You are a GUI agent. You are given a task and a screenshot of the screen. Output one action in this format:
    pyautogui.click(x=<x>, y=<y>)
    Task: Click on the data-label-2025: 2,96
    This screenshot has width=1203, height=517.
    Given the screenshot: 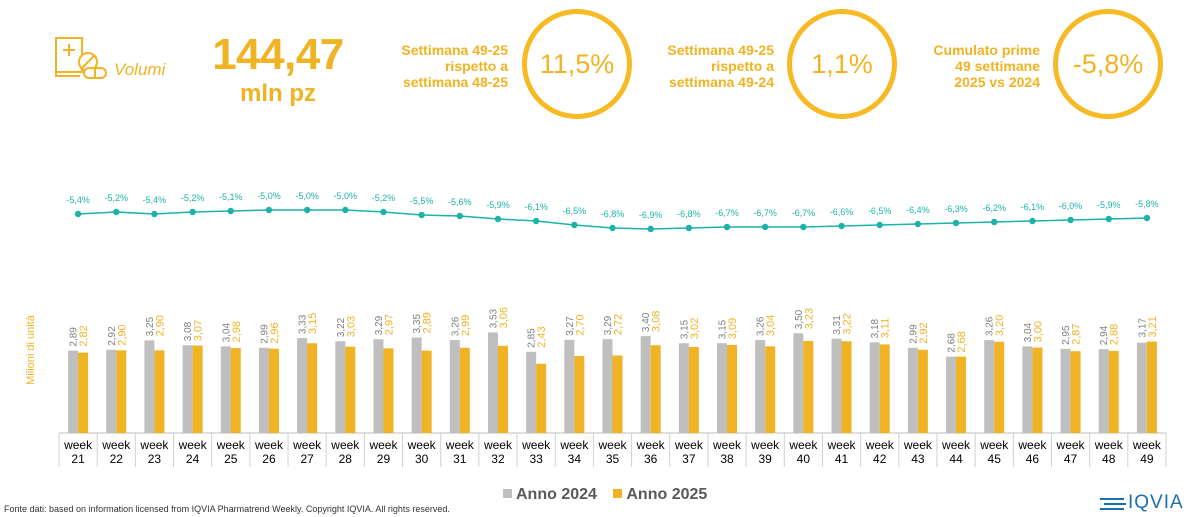 What is the action you would take?
    pyautogui.click(x=275, y=332)
    